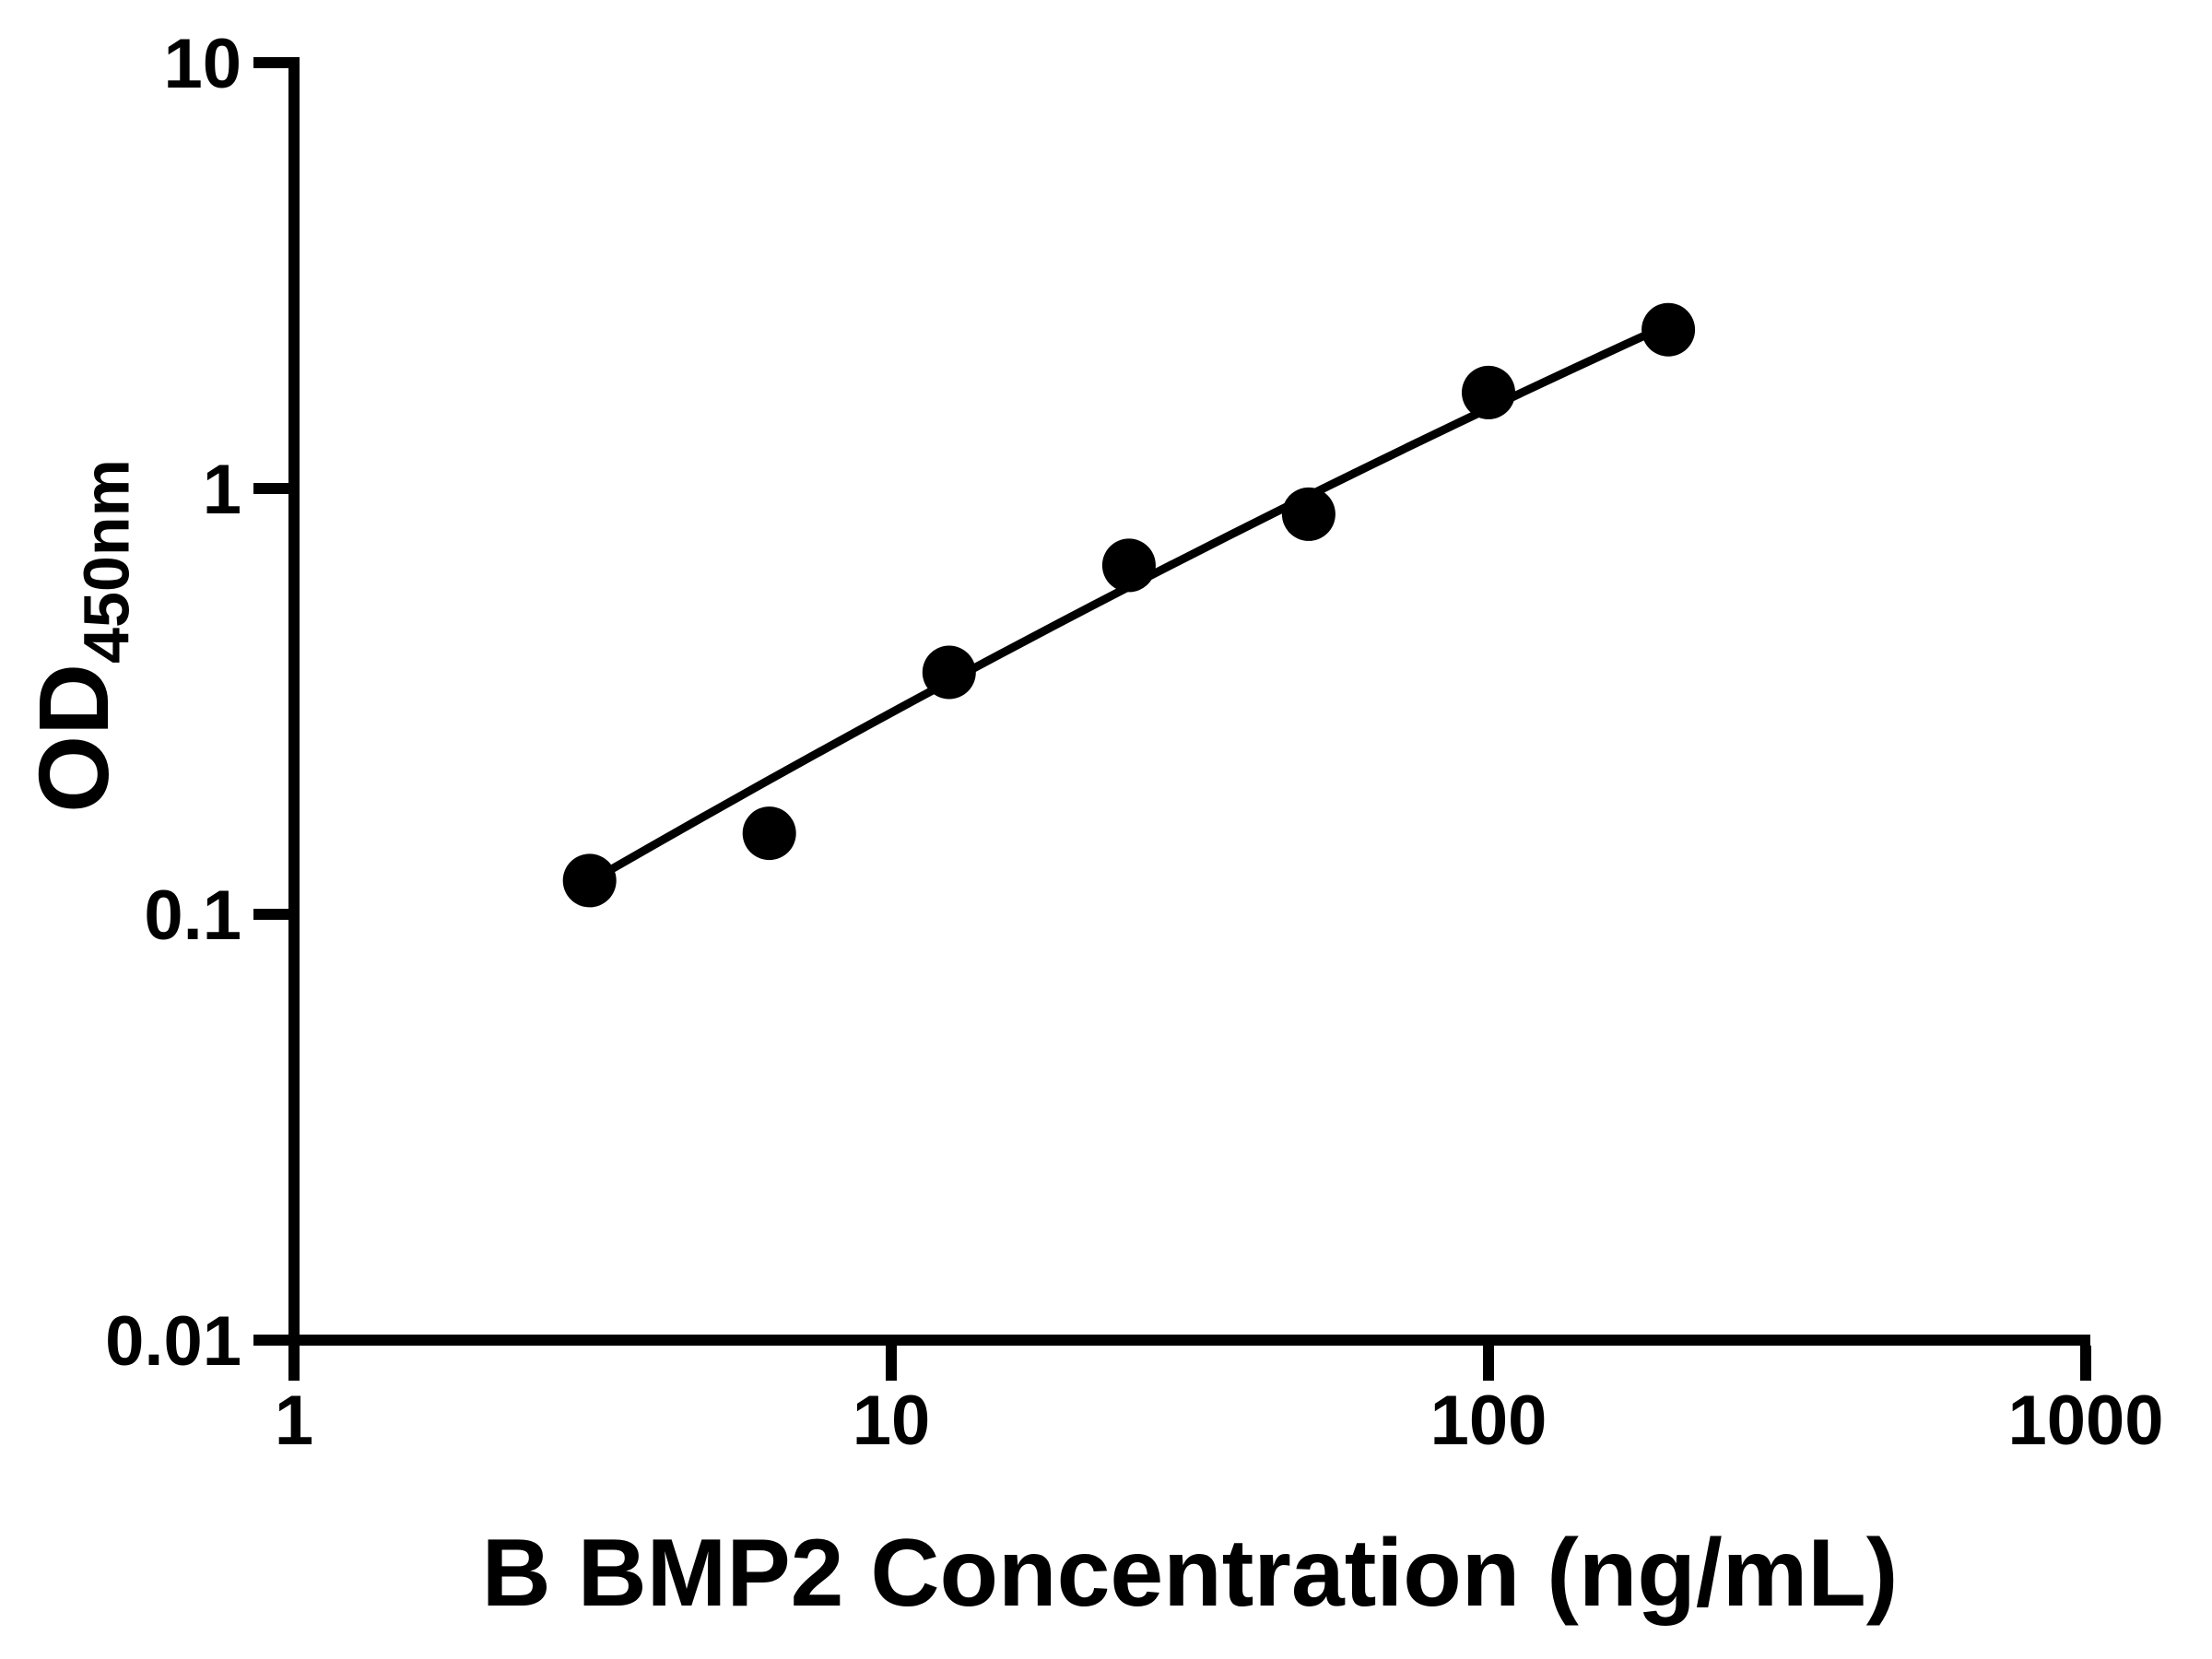 The width and height of the screenshot is (2212, 1659). What do you see at coordinates (106, 561) in the screenshot?
I see `y-axis-title-sub: 450nm` at bounding box center [106, 561].